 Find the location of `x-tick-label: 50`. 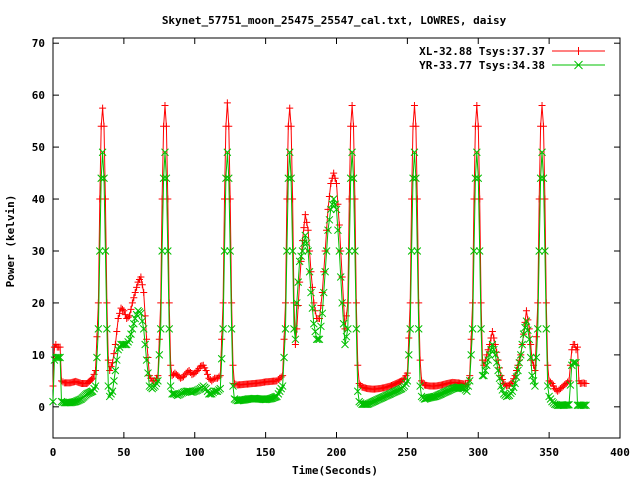

x-tick-label: 50 is located at coordinates (123, 452).